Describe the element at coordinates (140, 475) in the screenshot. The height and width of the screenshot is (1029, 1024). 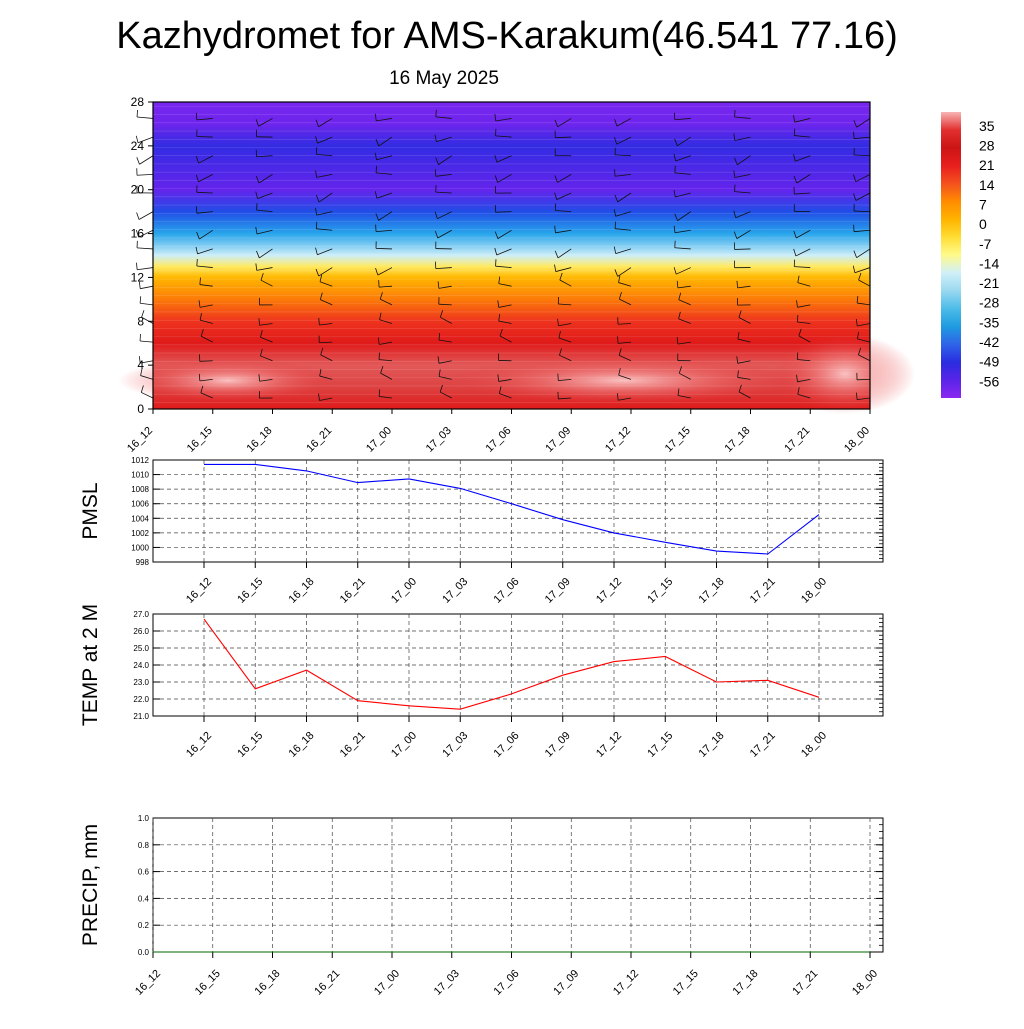
I see `y-tick-label: 1010` at that location.